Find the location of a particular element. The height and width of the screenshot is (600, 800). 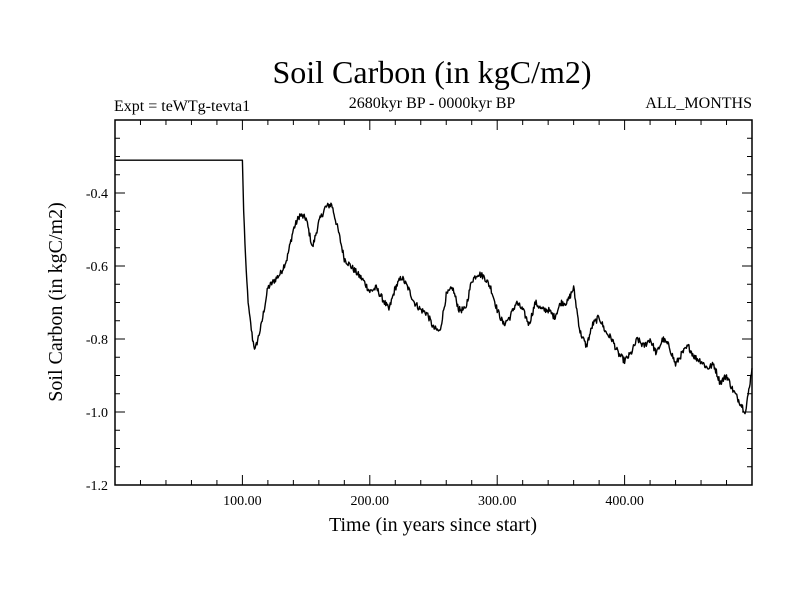

x-tick-label: 300.00 is located at coordinates (497, 501).